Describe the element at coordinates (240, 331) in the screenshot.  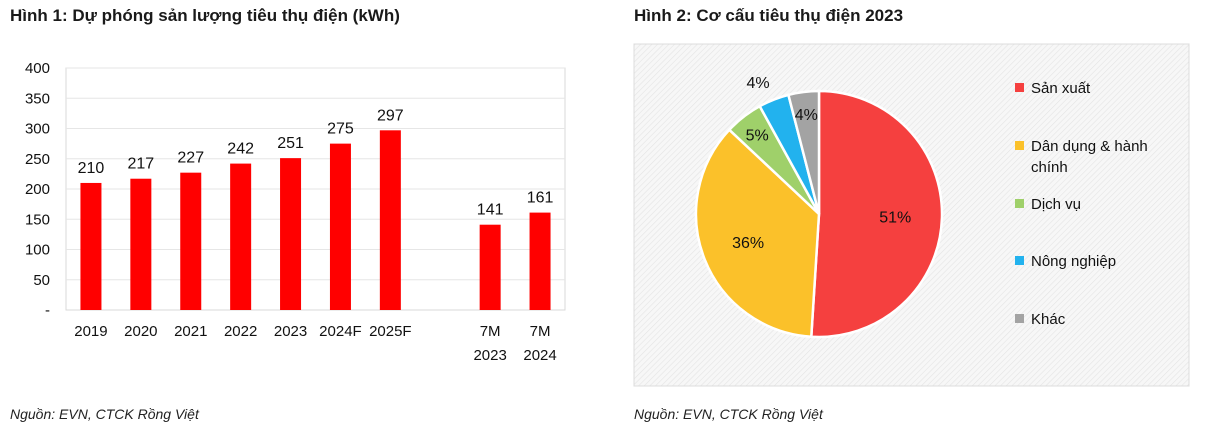
I see `x-tick-label: 2022` at that location.